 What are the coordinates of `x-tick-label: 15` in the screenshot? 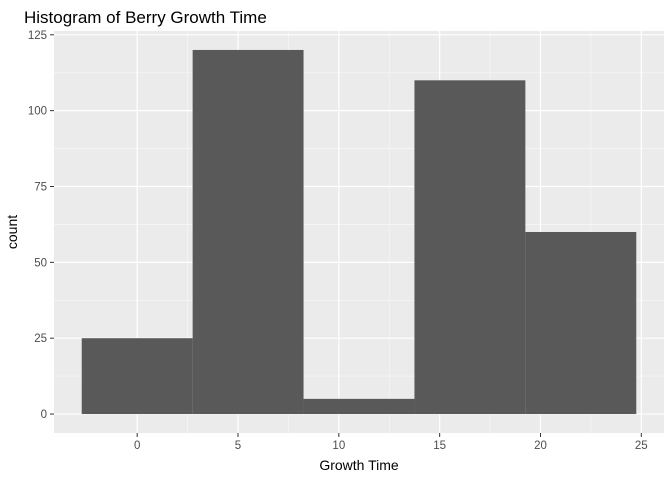 It's located at (439, 446).